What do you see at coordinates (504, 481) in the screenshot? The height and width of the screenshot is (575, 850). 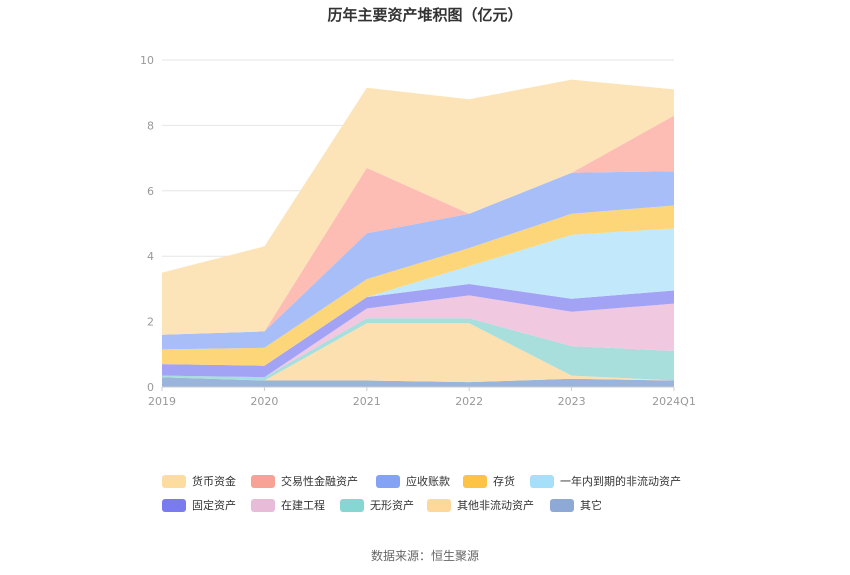 I see `legend-label: 存货` at bounding box center [504, 481].